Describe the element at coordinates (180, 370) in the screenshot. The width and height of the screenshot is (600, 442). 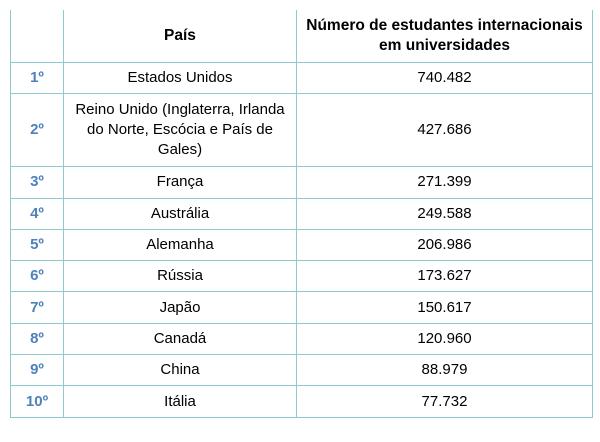
I see `country-cell: China` at that location.